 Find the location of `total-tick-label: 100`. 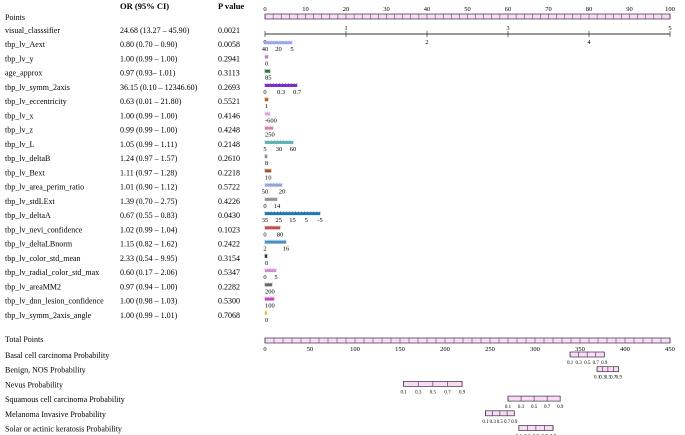

total-tick-label: 100 is located at coordinates (355, 349).